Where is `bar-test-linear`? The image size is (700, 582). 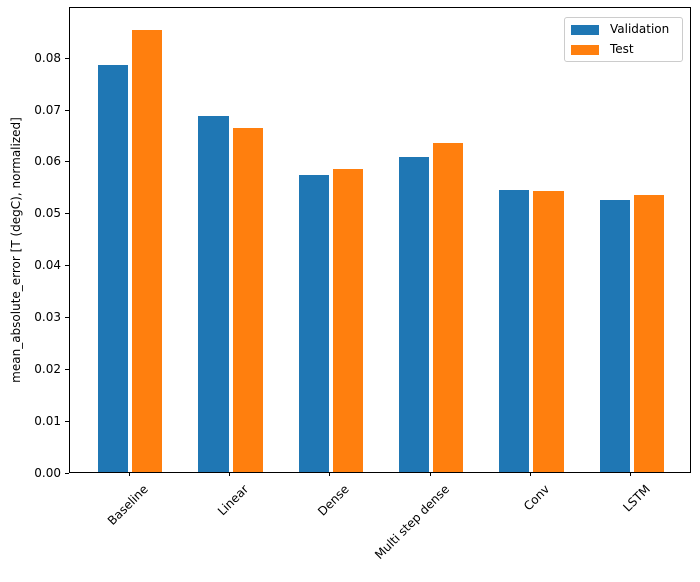
bar-test-linear is located at coordinates (247, 300).